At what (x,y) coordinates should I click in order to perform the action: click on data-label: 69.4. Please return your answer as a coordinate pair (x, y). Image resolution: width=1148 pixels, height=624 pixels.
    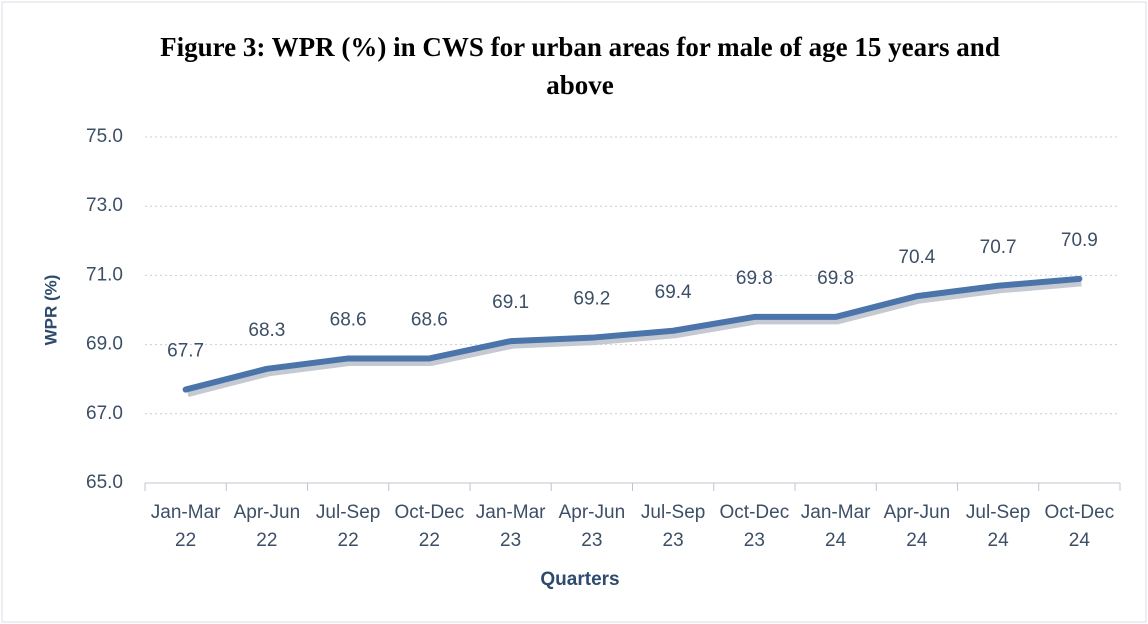
    Looking at the image, I should click on (673, 292).